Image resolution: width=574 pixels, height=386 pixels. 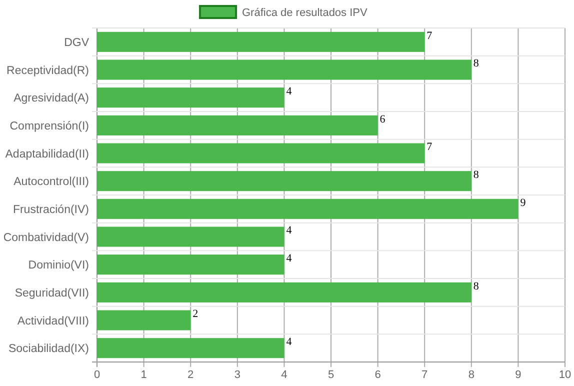 I want to click on y-tick-label: Autocontrol(III), so click(x=52, y=182).